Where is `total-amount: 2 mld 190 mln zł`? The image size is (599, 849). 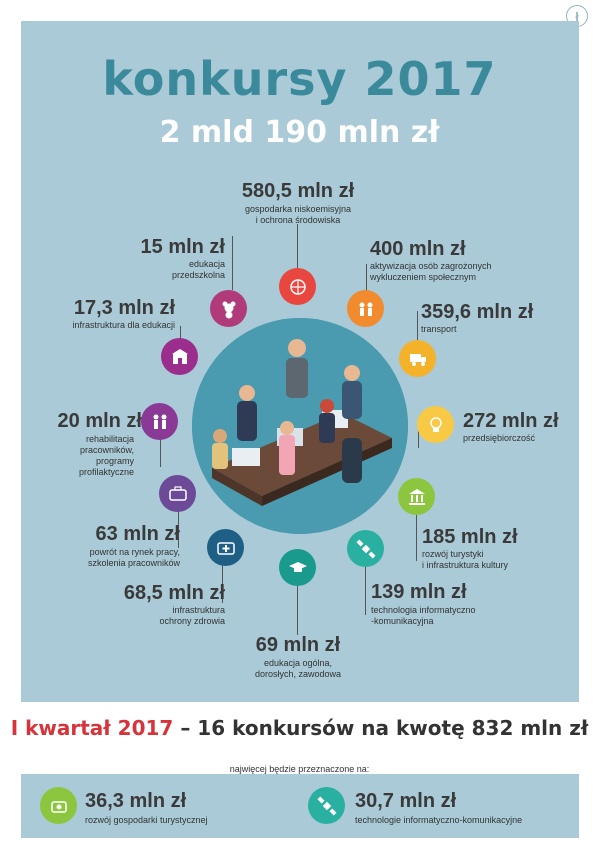 total-amount: 2 mld 190 mln zł is located at coordinates (299, 132).